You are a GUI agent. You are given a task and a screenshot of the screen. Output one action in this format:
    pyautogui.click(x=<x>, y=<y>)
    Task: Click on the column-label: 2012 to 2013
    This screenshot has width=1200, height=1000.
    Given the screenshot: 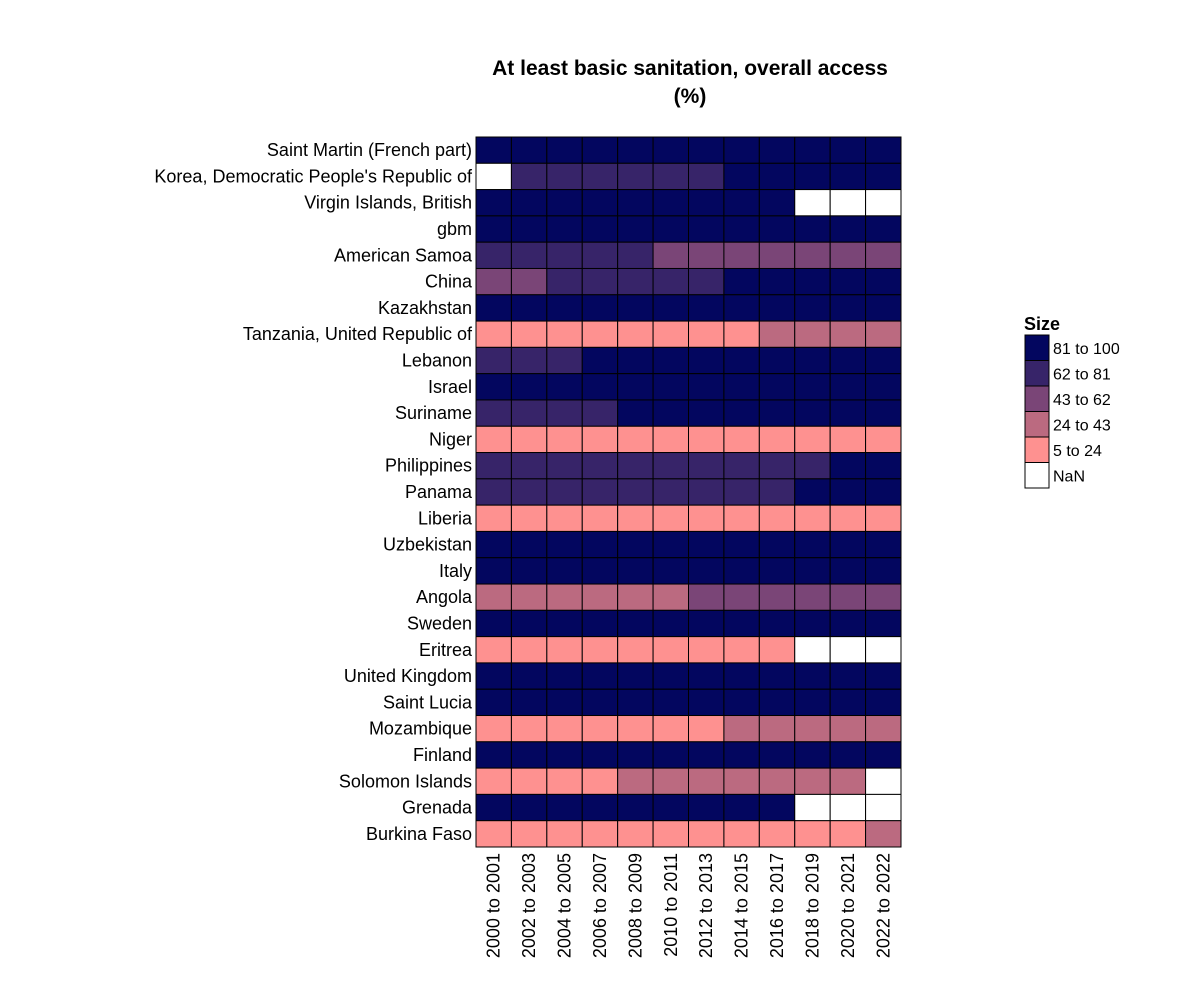 What is the action you would take?
    pyautogui.click(x=706, y=905)
    